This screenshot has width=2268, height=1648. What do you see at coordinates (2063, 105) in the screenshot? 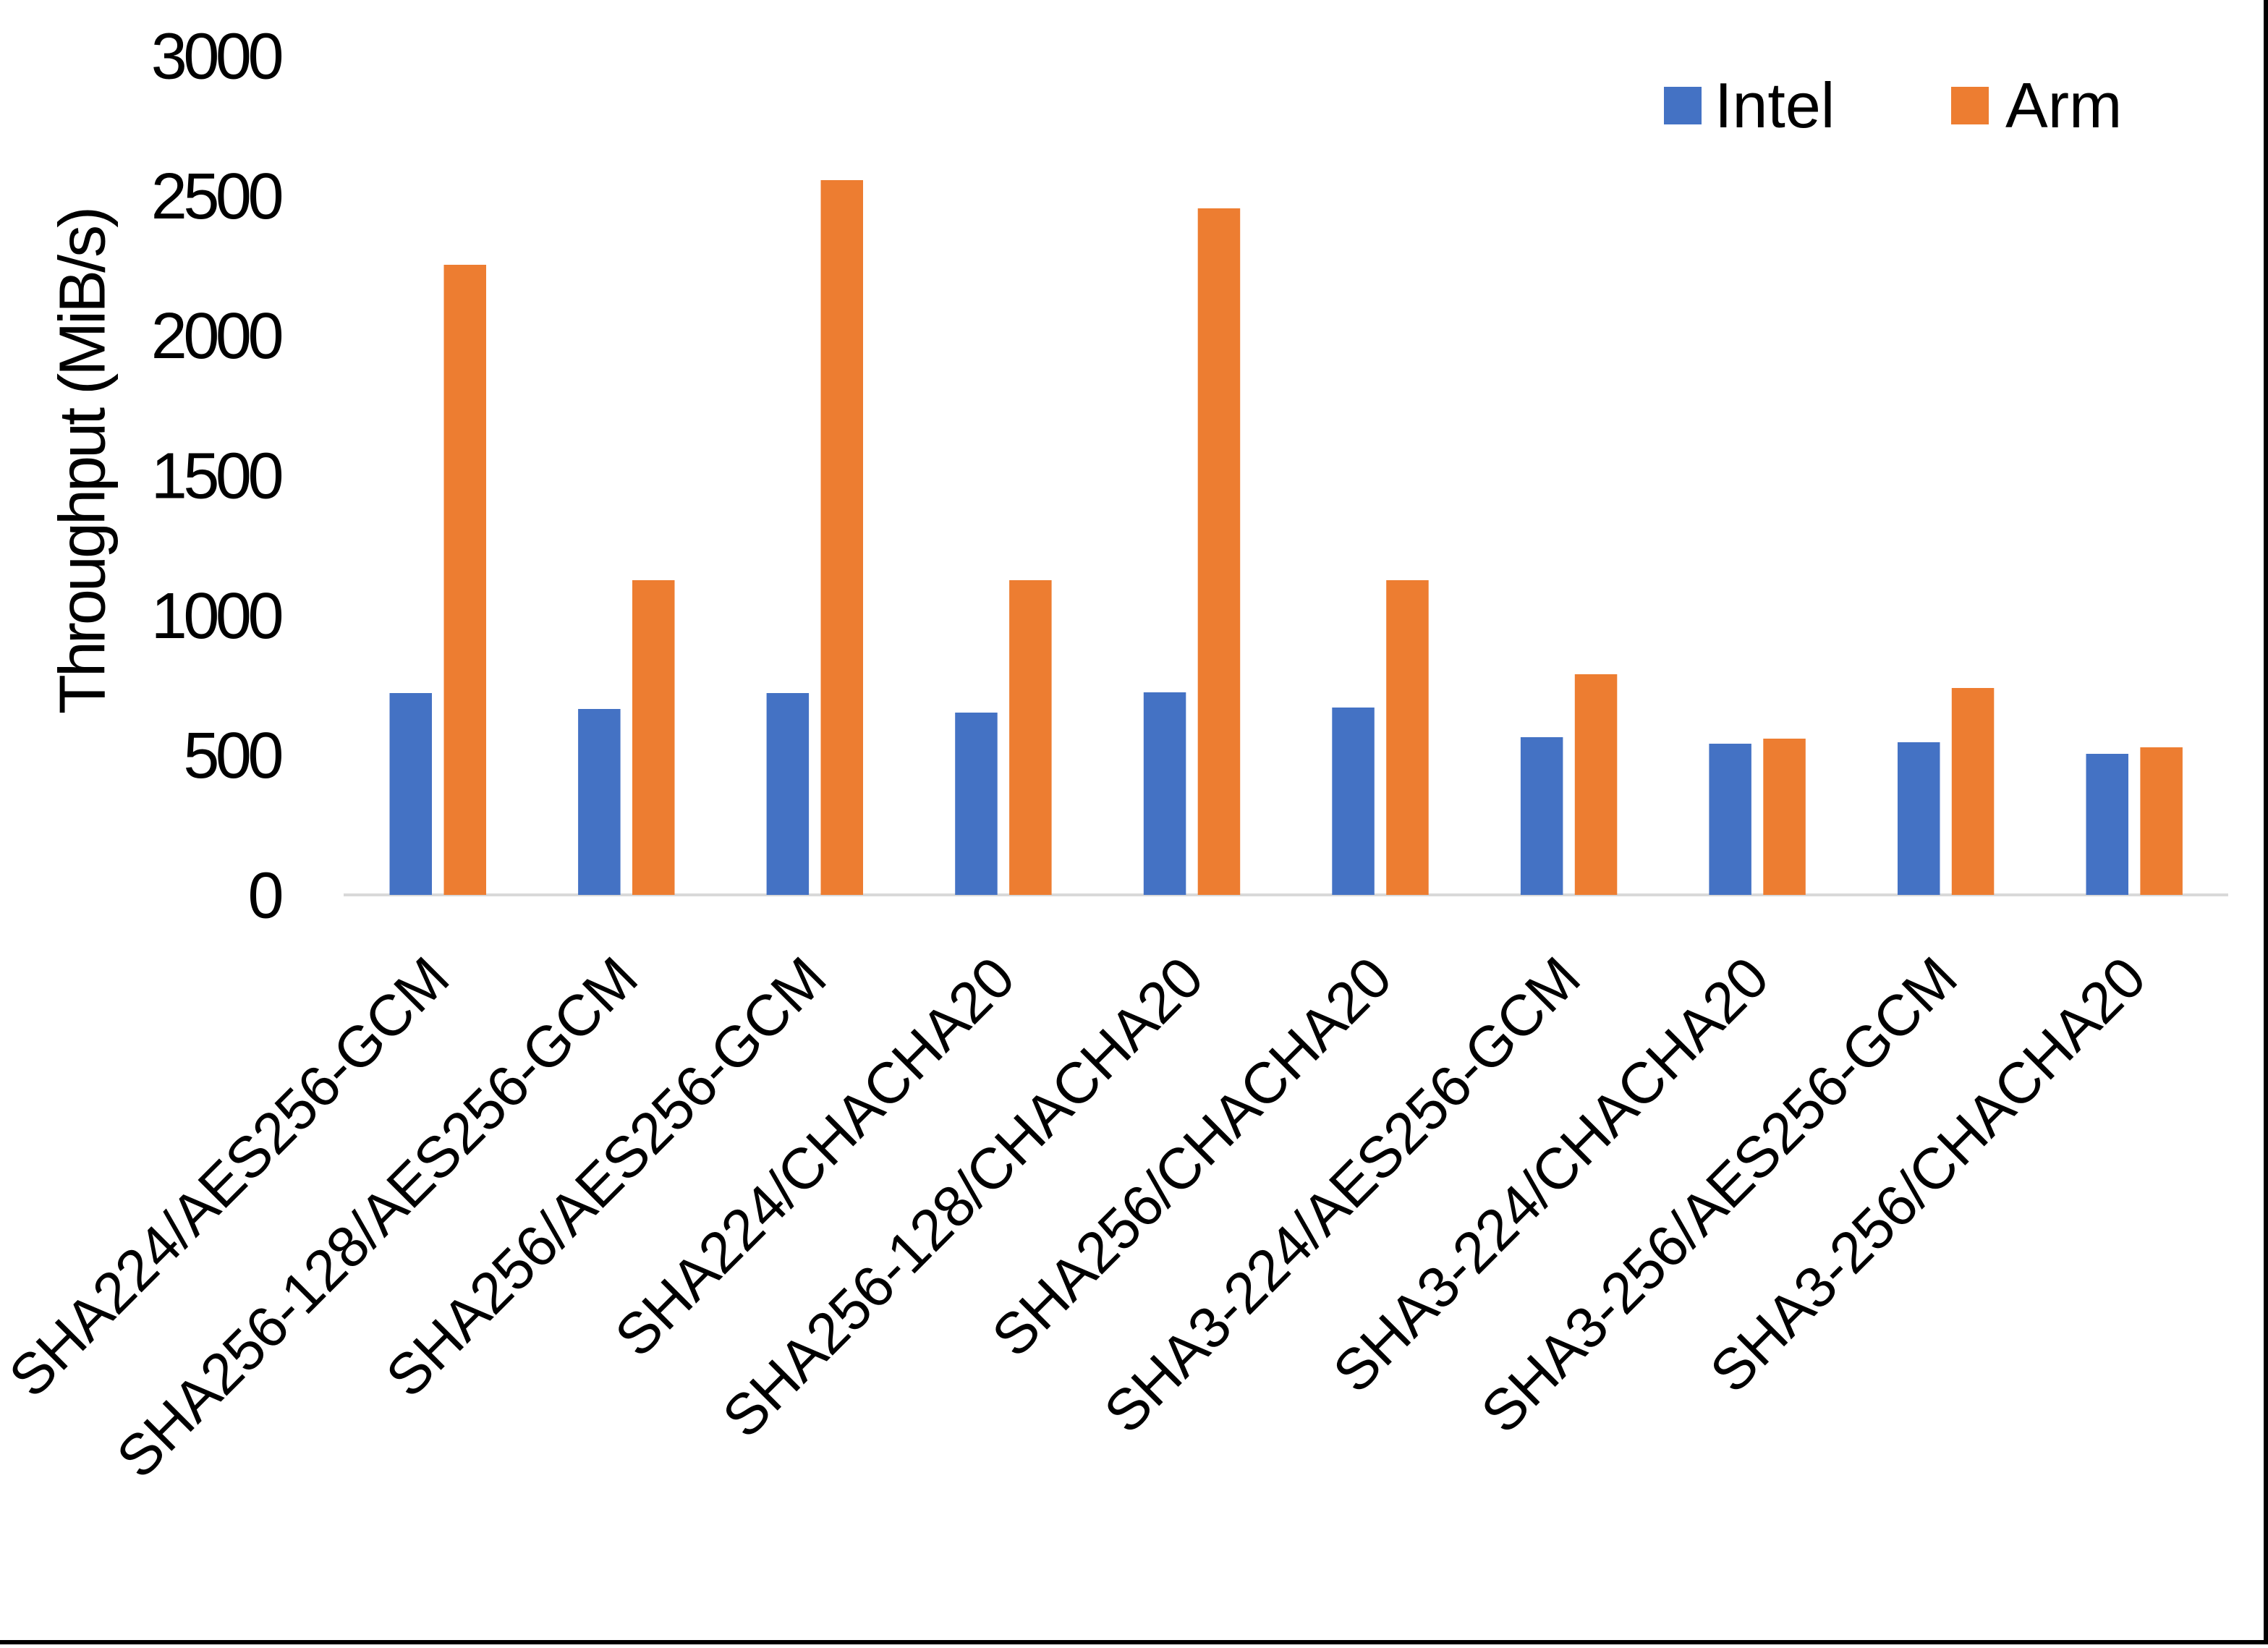
I see `svg-text: Arm` at bounding box center [2063, 105].